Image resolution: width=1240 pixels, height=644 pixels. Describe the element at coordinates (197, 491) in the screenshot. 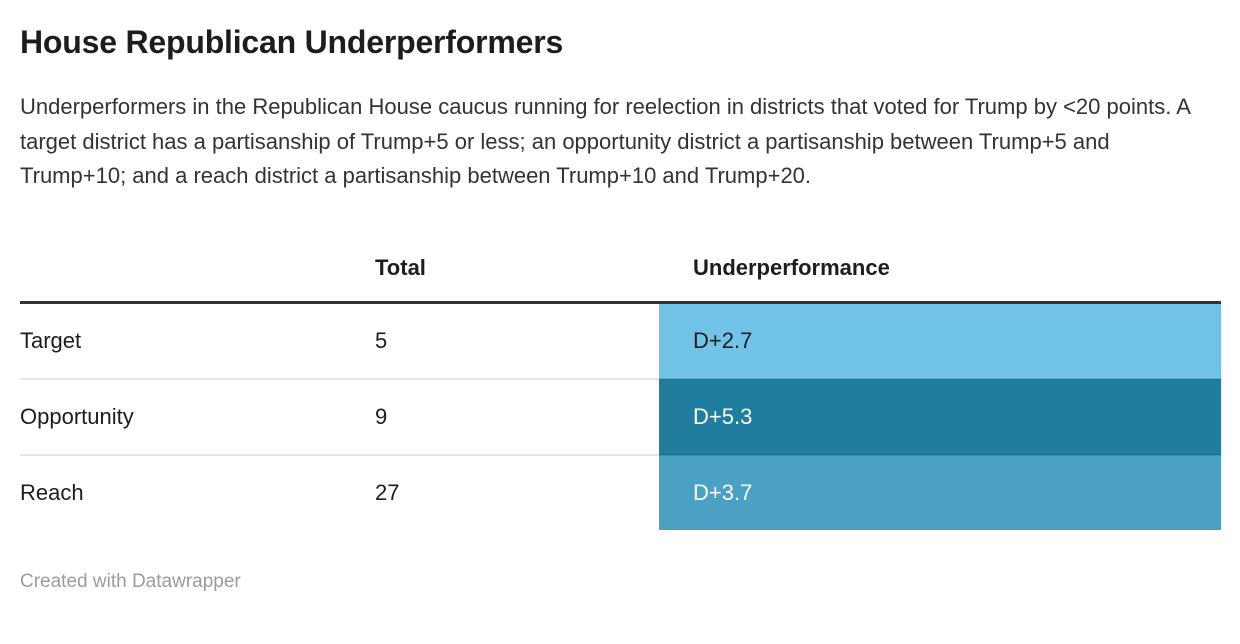

I see `row-label: Reach` at that location.